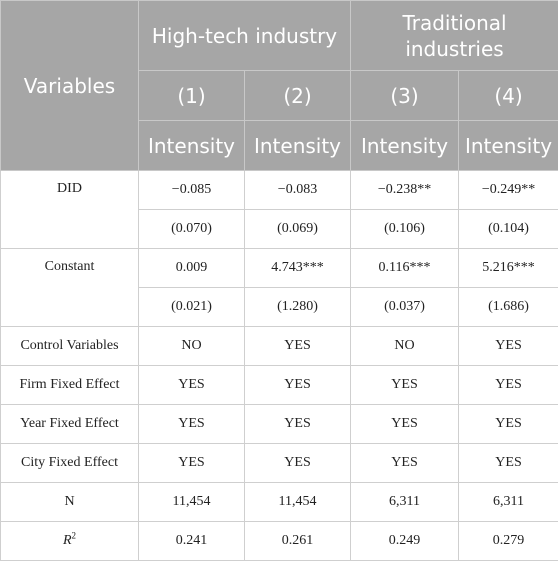 The height and width of the screenshot is (561, 558). Describe the element at coordinates (508, 229) in the screenshot. I see `cell-did-se-4: (0.104)` at that location.